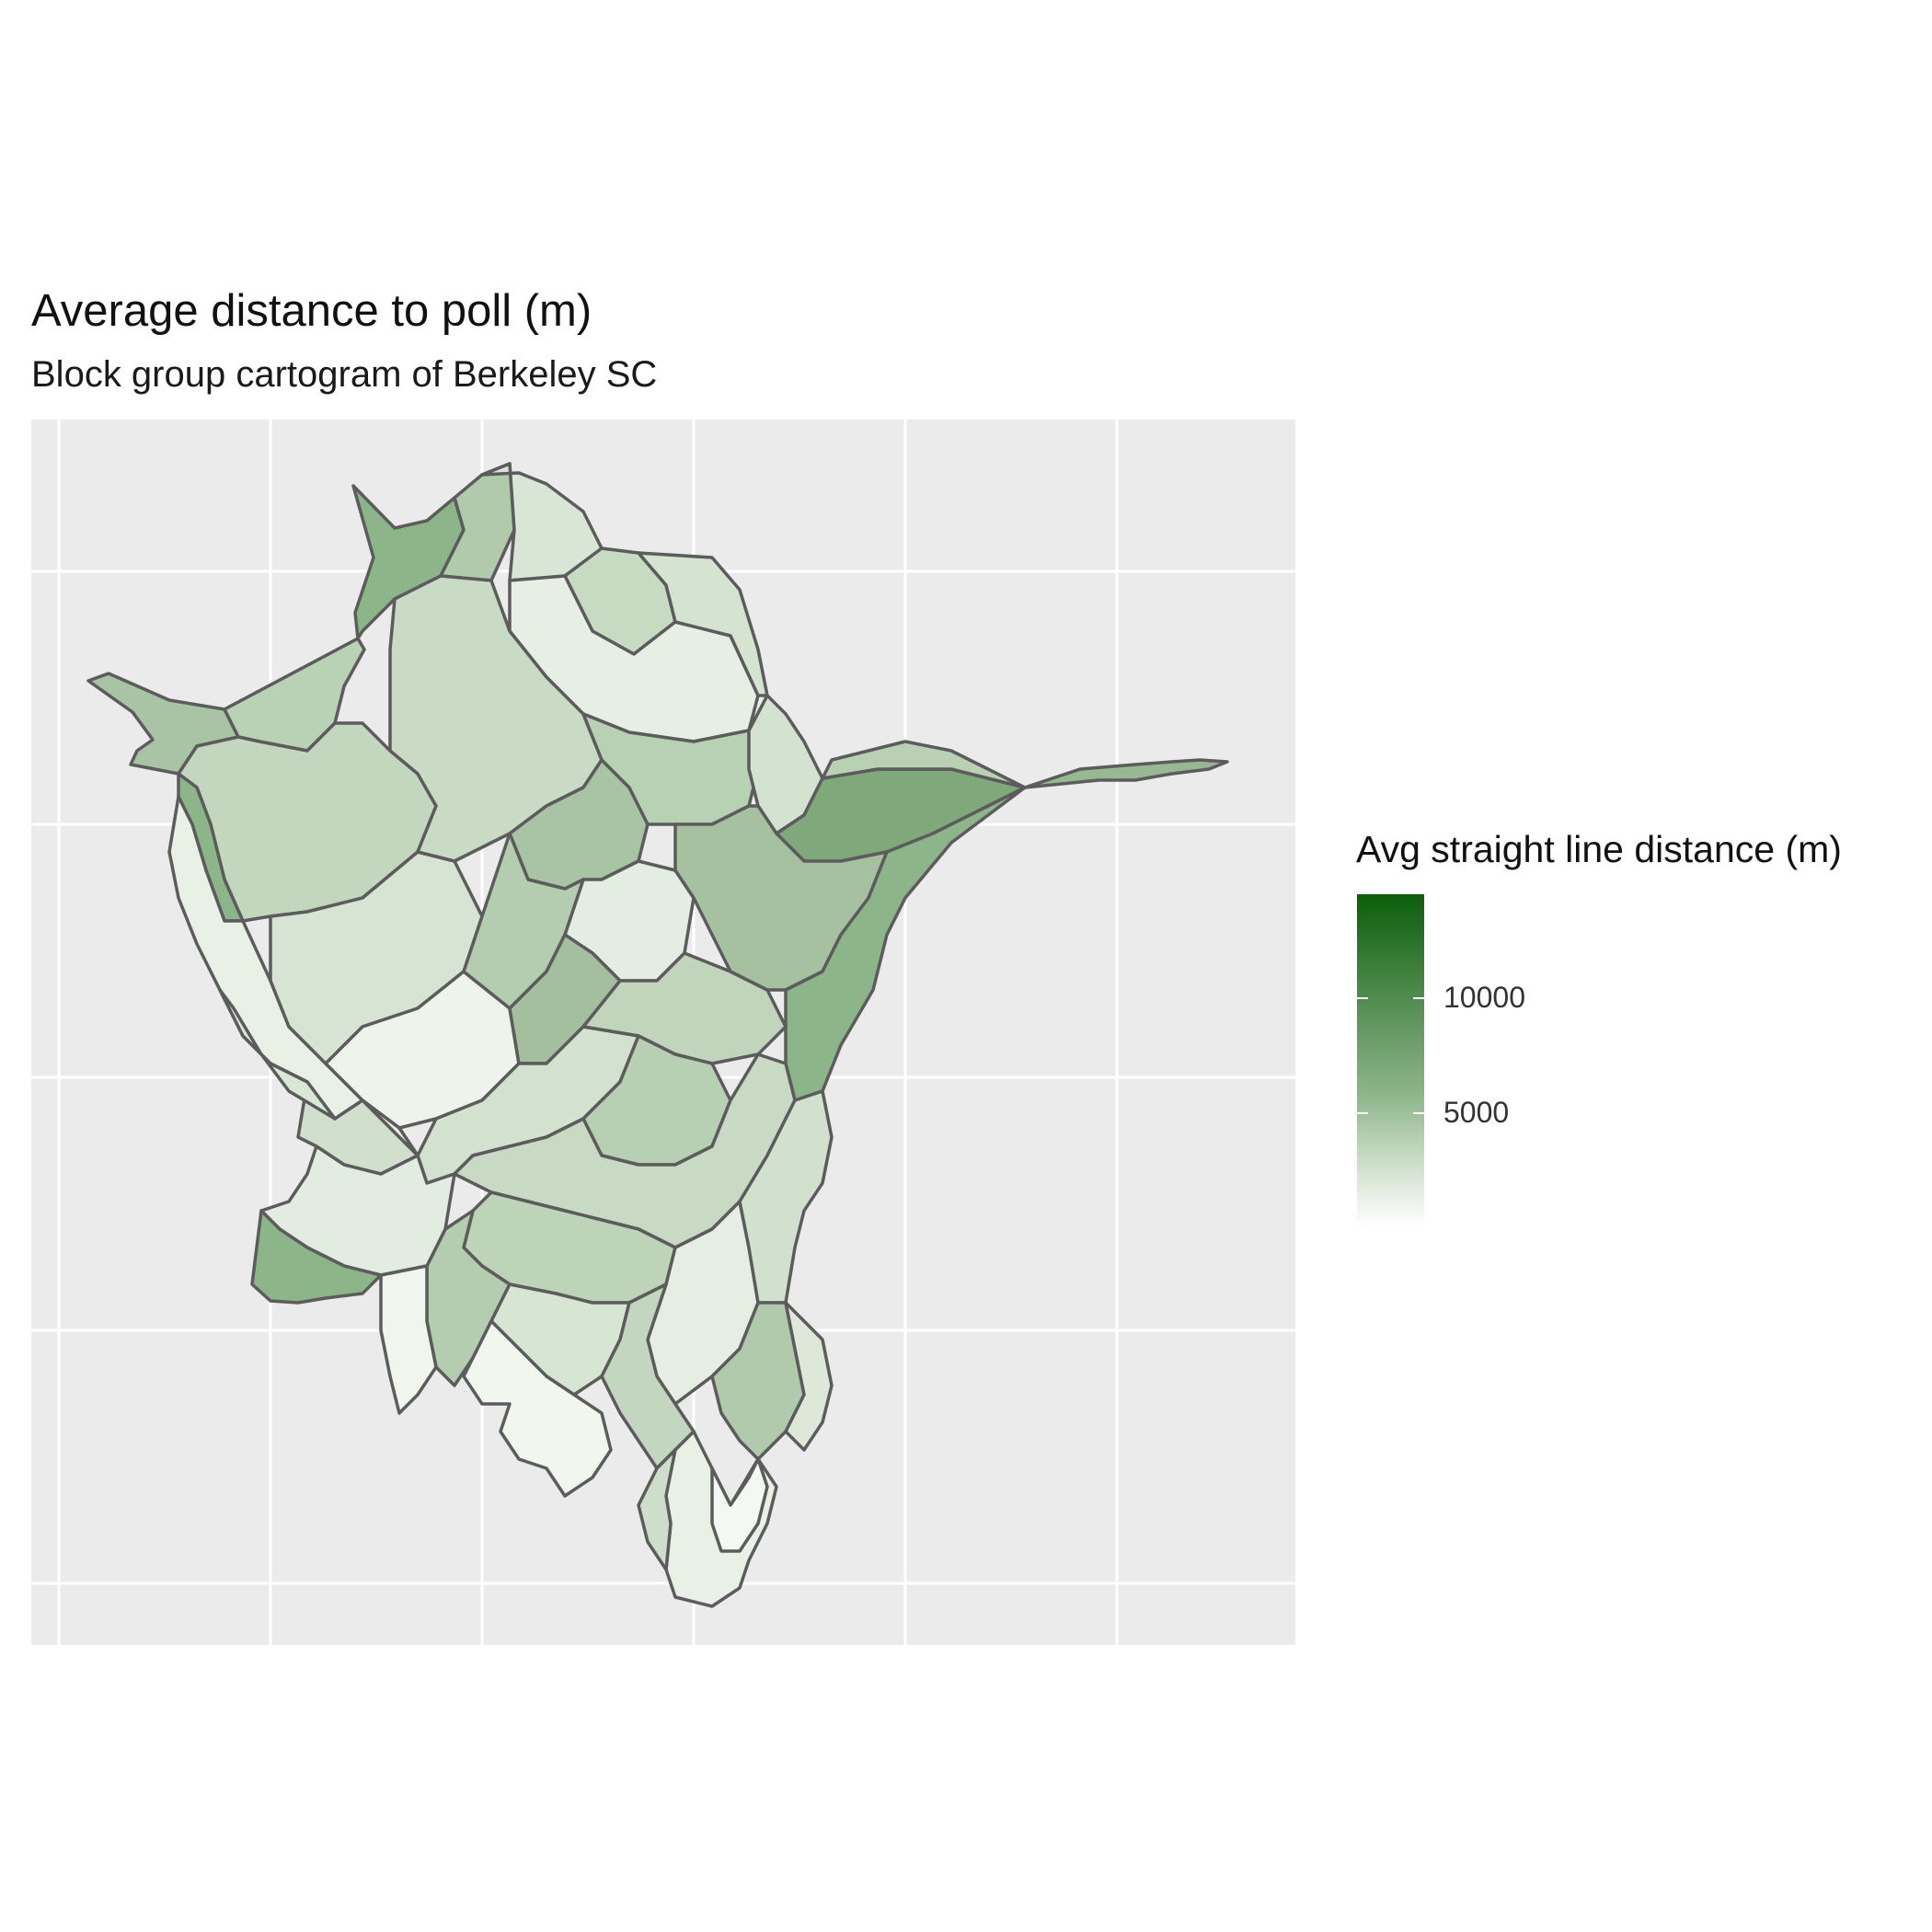 This screenshot has width=1932, height=1932. Describe the element at coordinates (1362, 998) in the screenshot. I see `legend-tick-10000-left` at that location.